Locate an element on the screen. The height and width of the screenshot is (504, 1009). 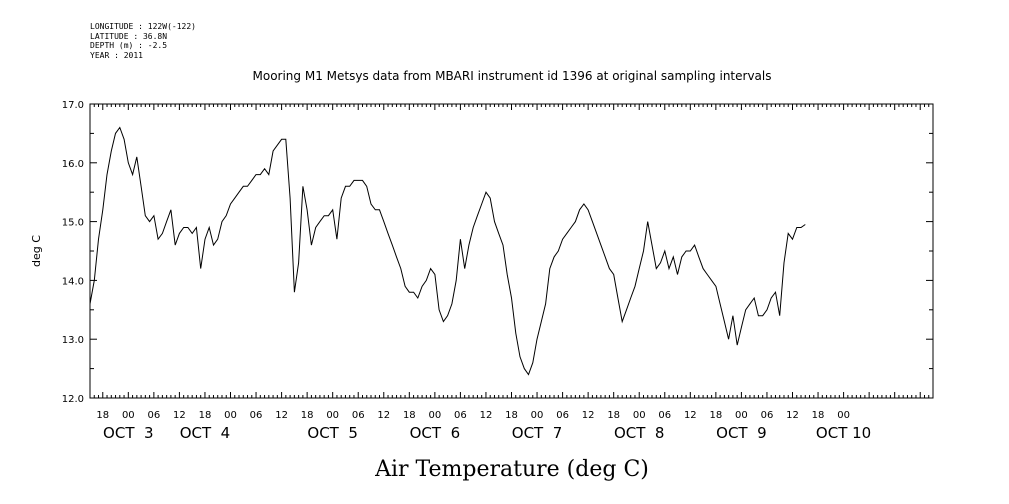
latitude-label: LATITUDE : 36.8N is located at coordinates (129, 36).